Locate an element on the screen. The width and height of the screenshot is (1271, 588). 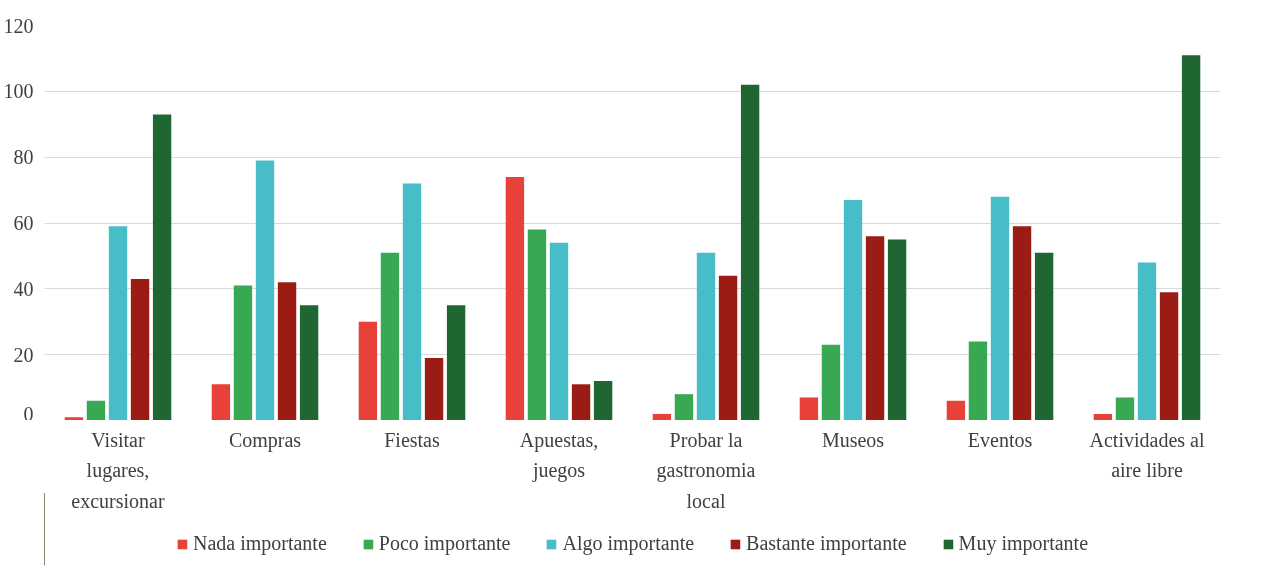
y-tick-label: 40 is located at coordinates (23, 288).